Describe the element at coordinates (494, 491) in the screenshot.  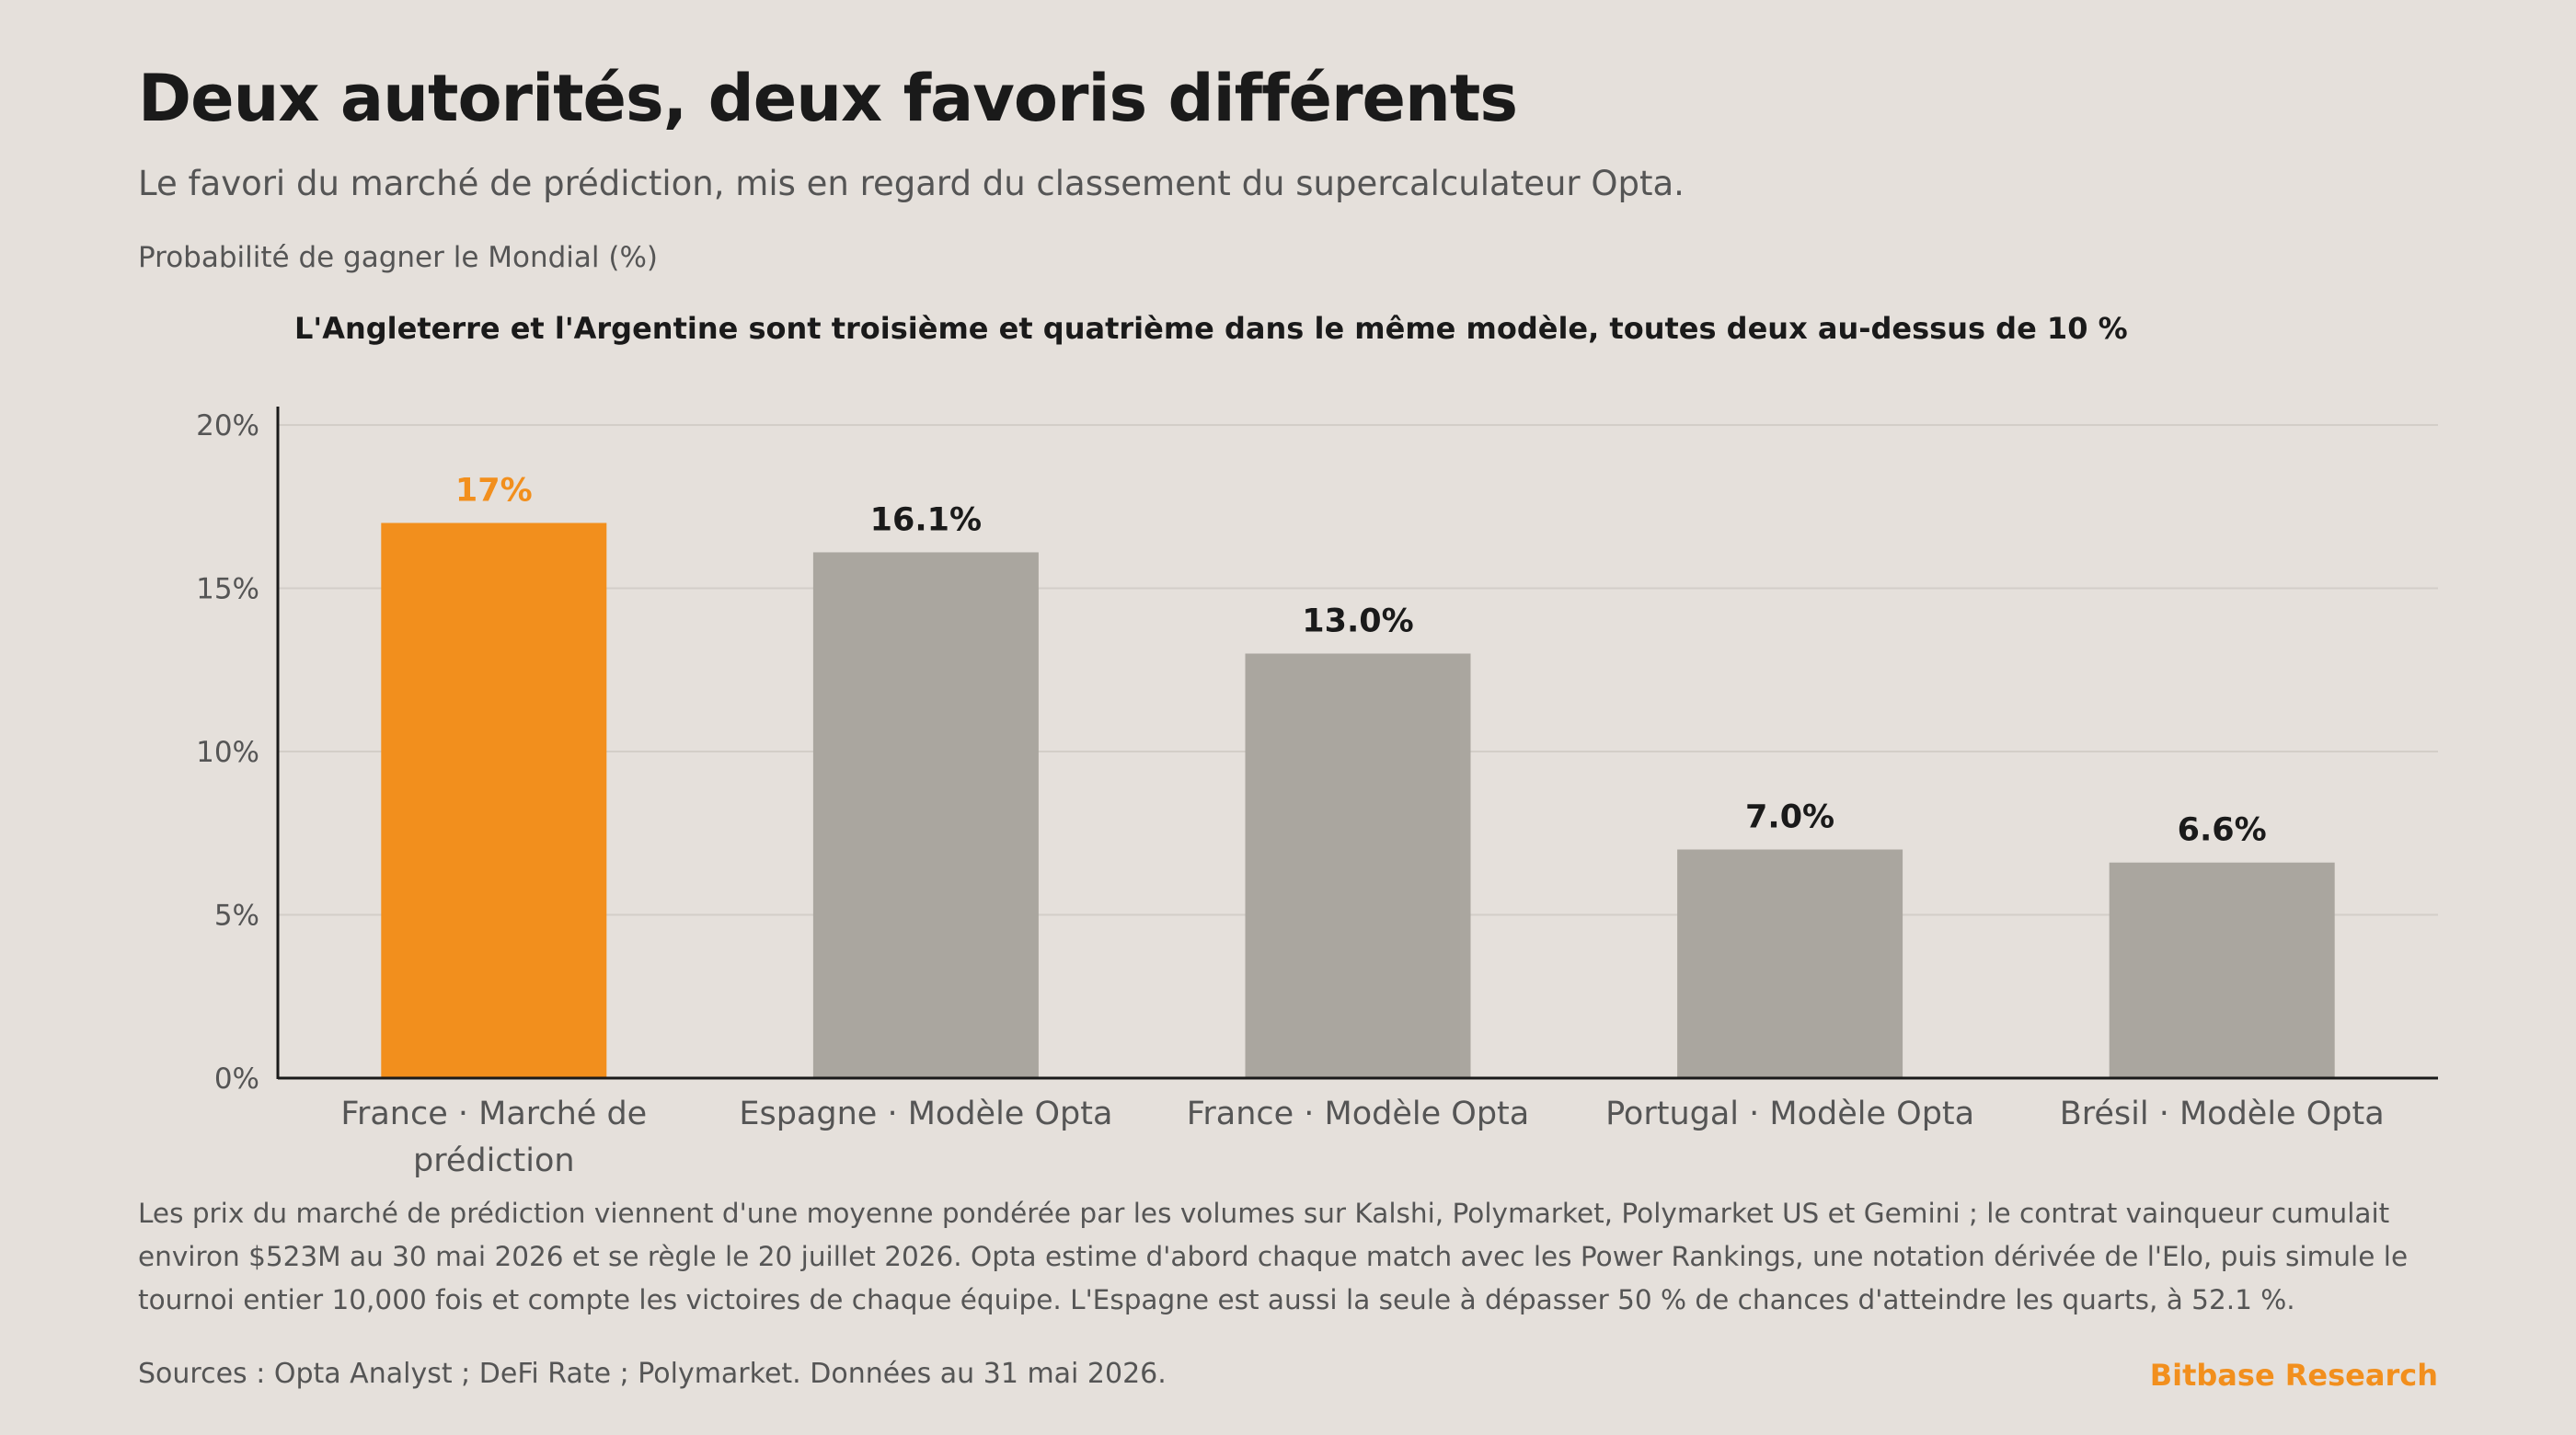
I see `value-label: 17%` at that location.